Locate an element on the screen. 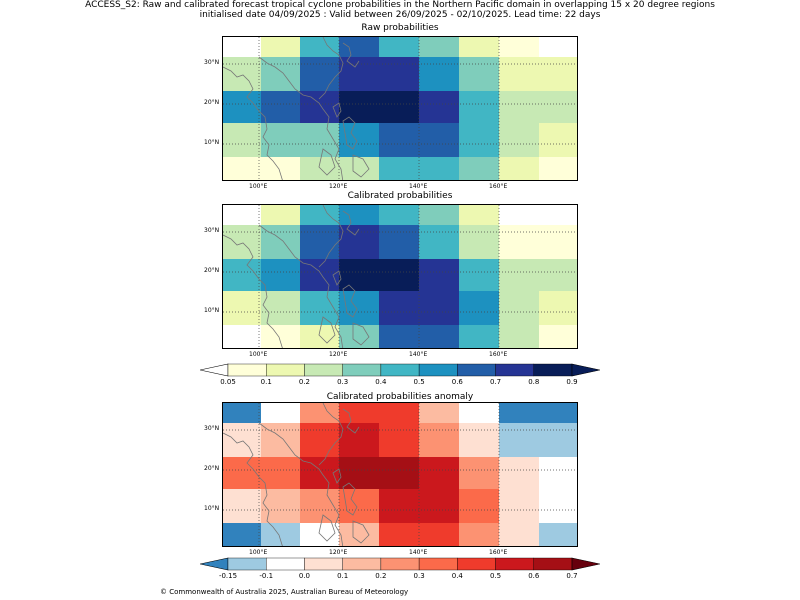 The image size is (800, 600). colorbar-extend-max is located at coordinates (585, 564).